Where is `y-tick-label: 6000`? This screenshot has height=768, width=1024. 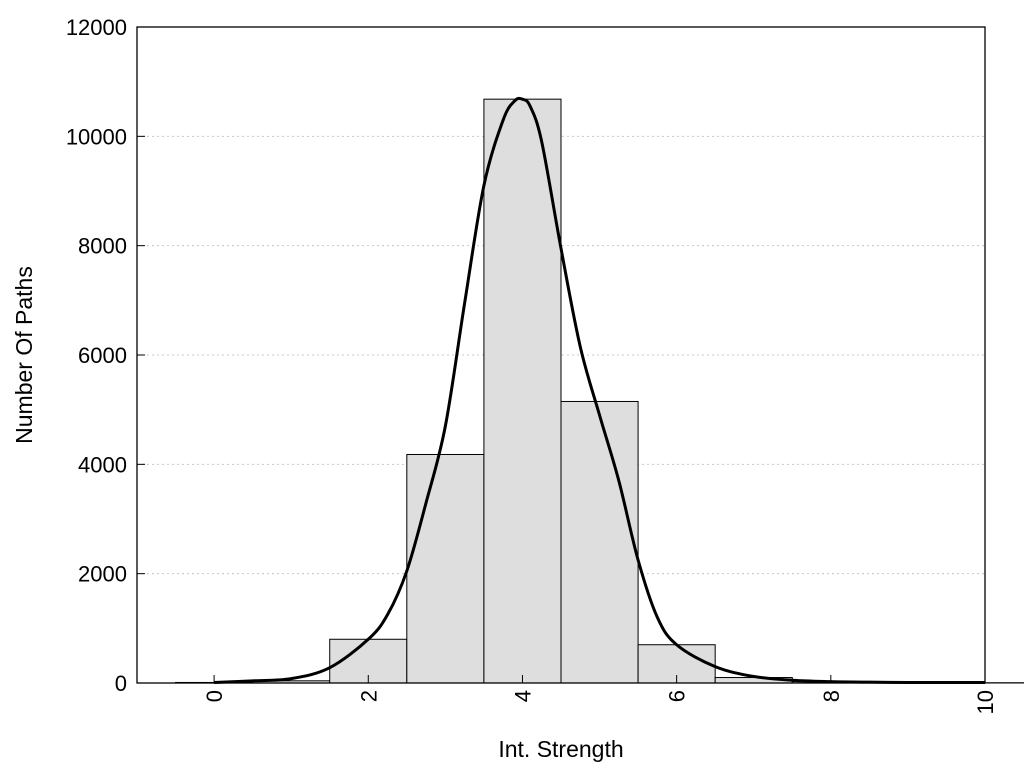 y-tick-label: 6000 is located at coordinates (102, 355).